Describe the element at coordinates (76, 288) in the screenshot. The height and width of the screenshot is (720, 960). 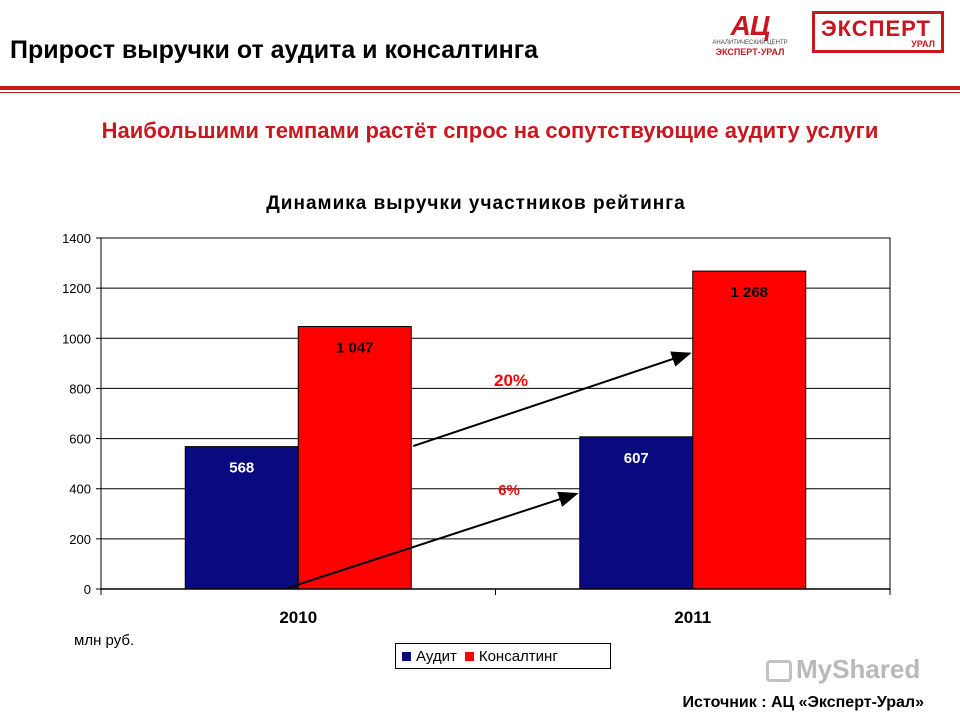
I see `y-tick-label: 1200` at that location.